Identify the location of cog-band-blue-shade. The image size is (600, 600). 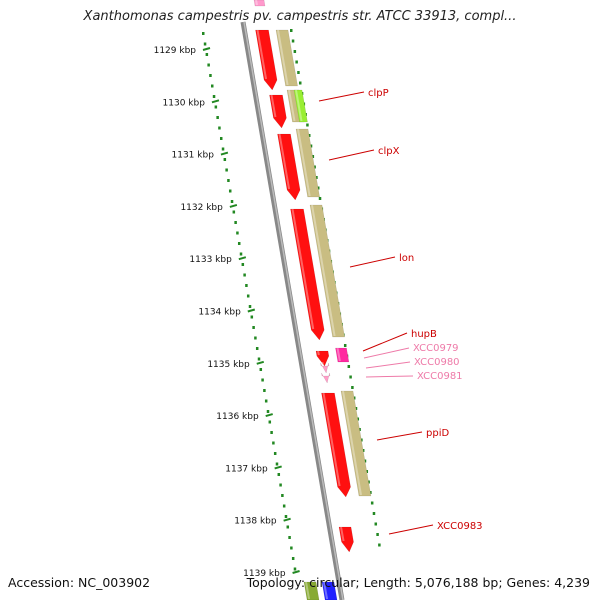
(326, 590).